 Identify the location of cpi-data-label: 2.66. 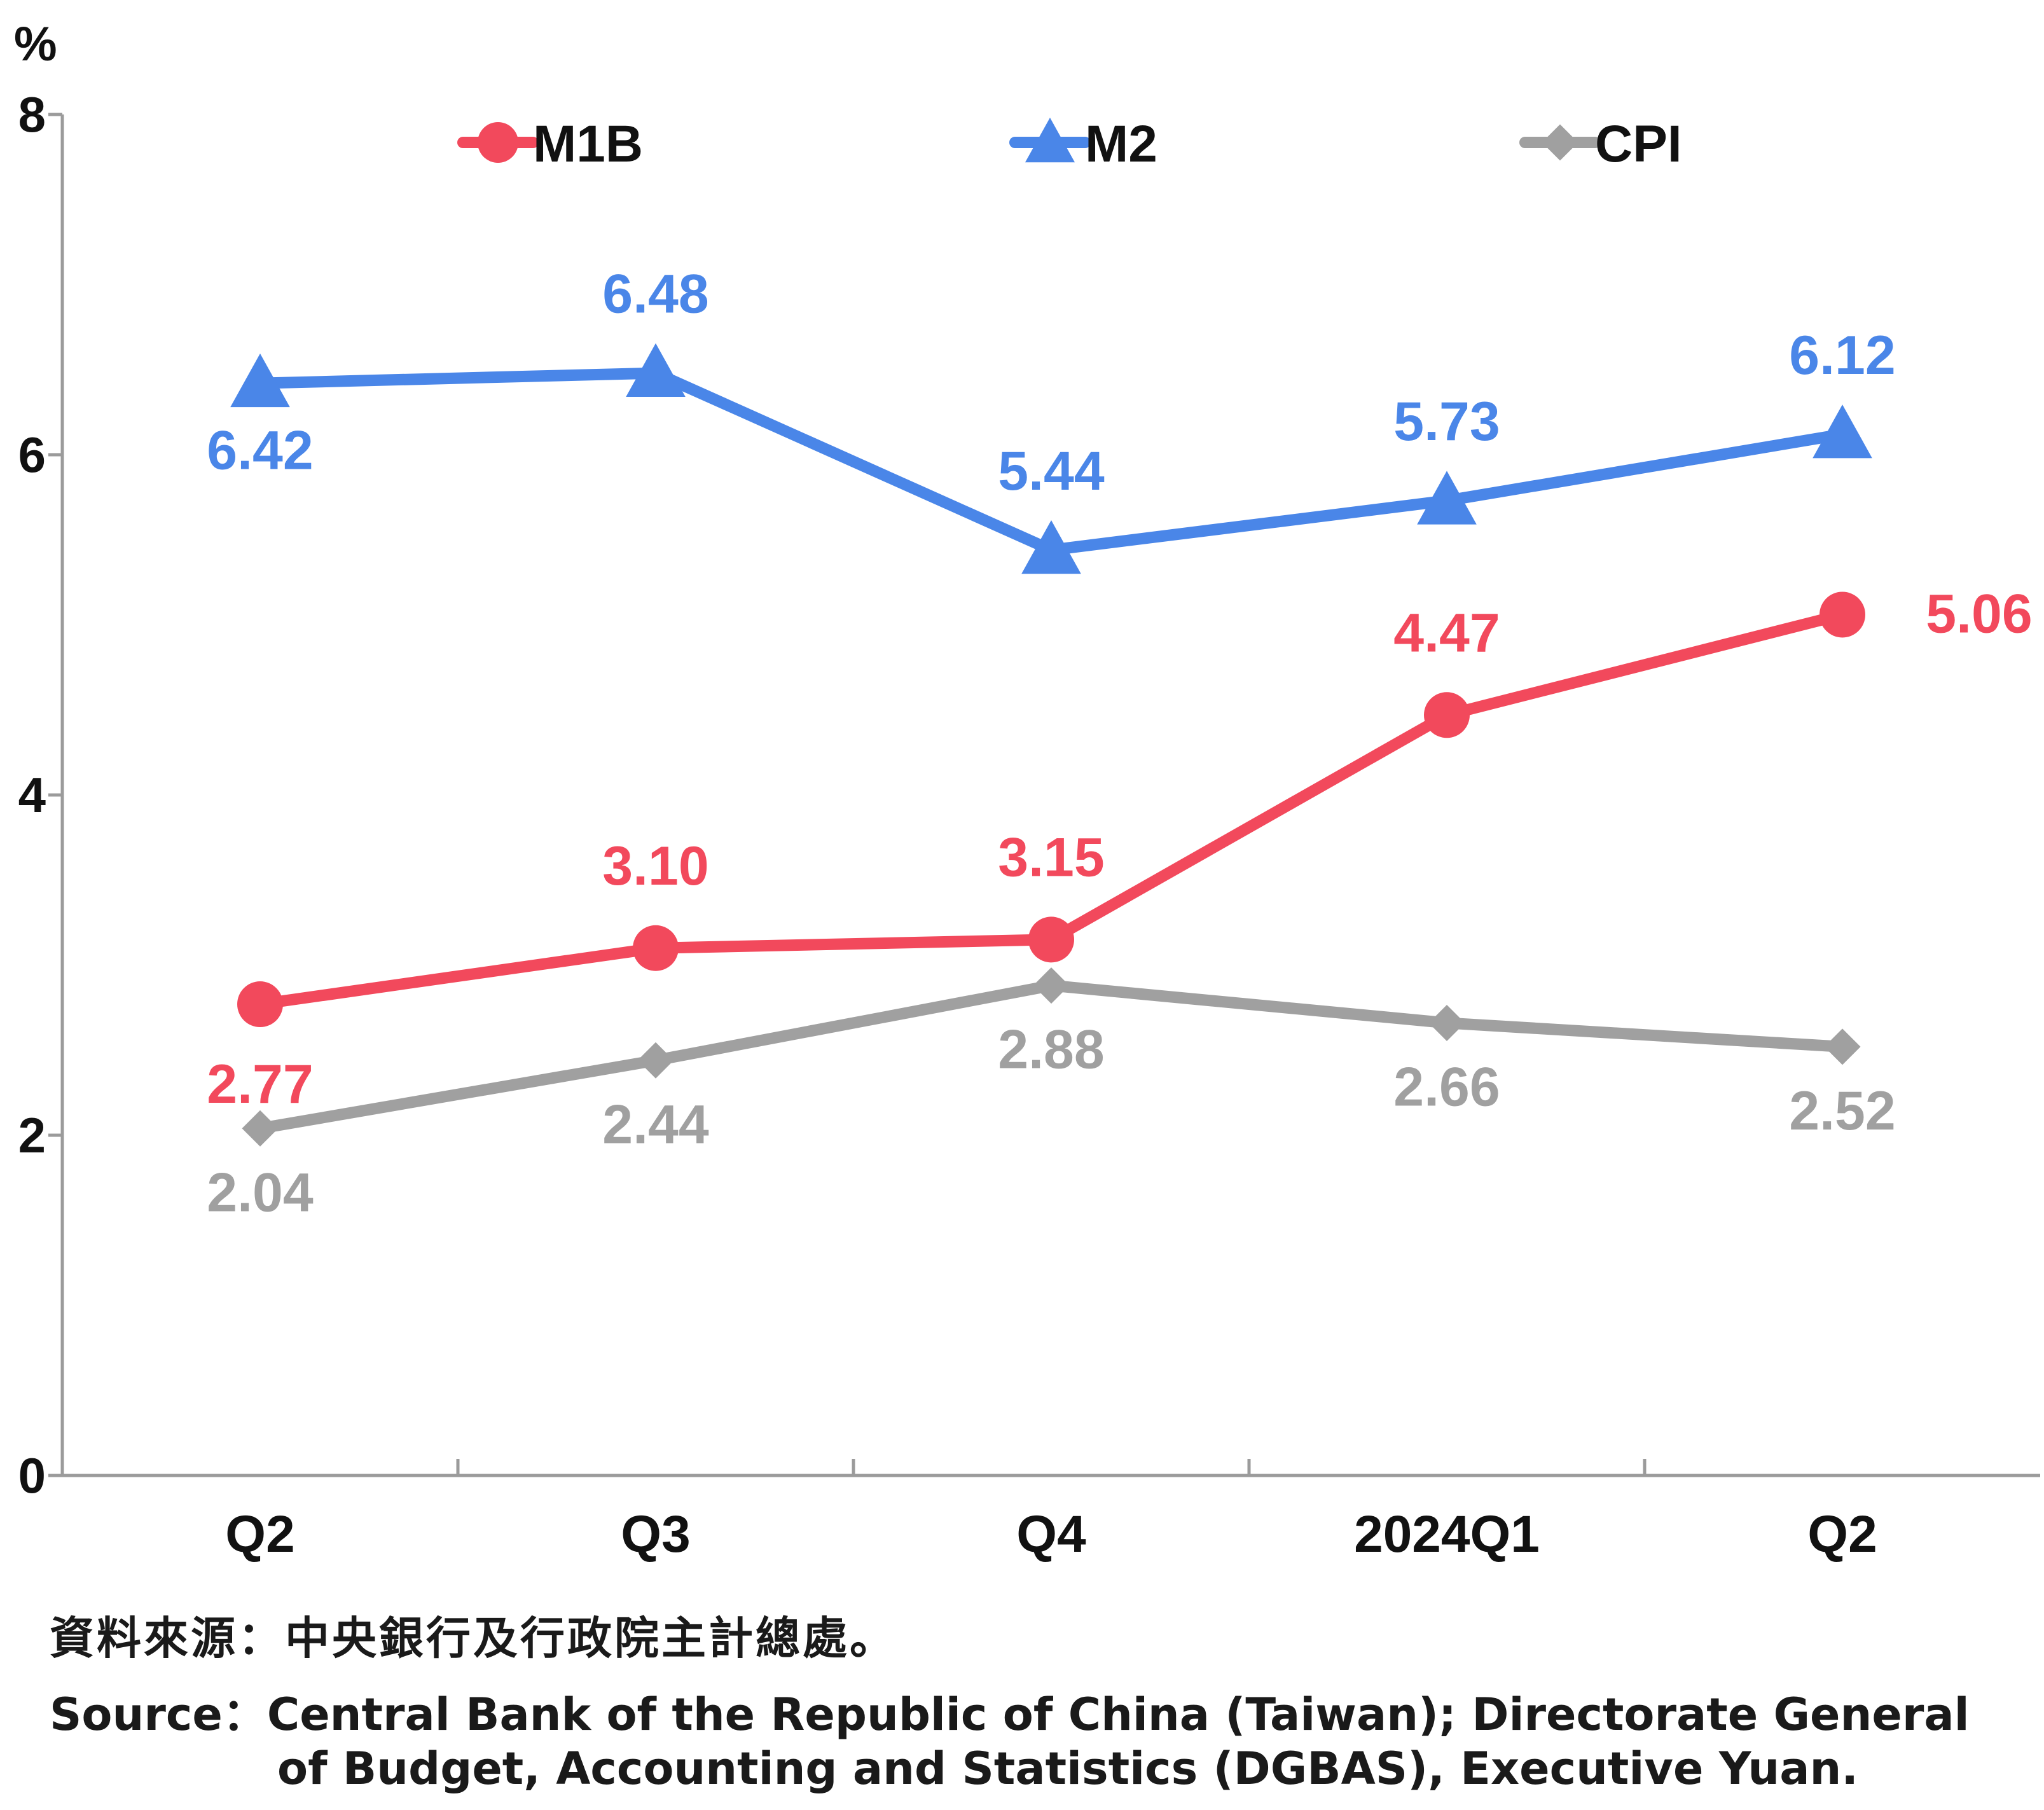
(1446, 1086).